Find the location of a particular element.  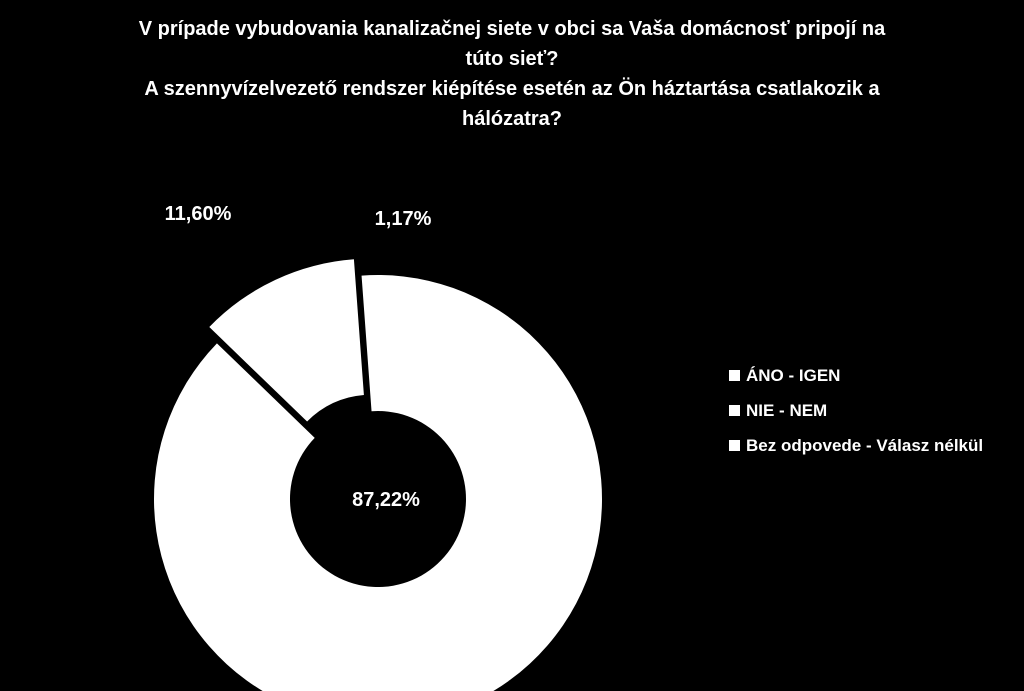

data-label-ano-igen: 87,22% is located at coordinates (386, 500).